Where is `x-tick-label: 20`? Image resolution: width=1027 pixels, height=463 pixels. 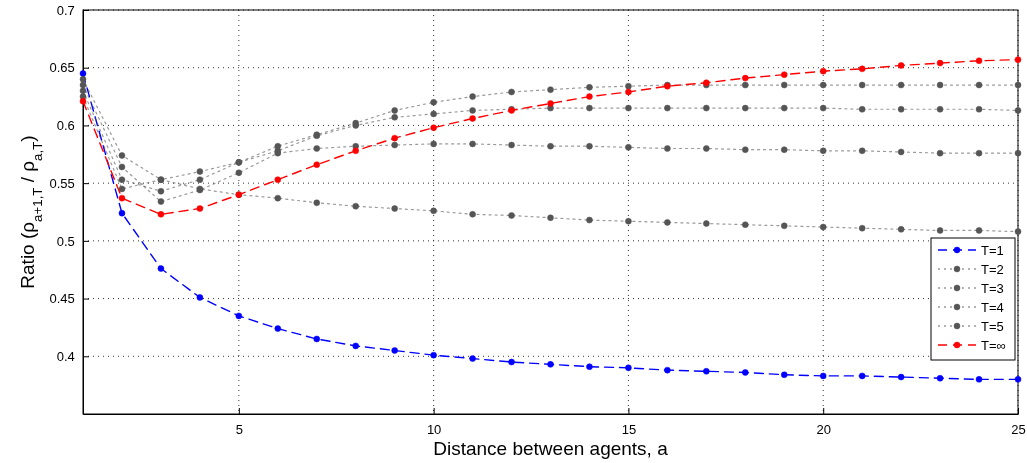 x-tick-label: 20 is located at coordinates (823, 429).